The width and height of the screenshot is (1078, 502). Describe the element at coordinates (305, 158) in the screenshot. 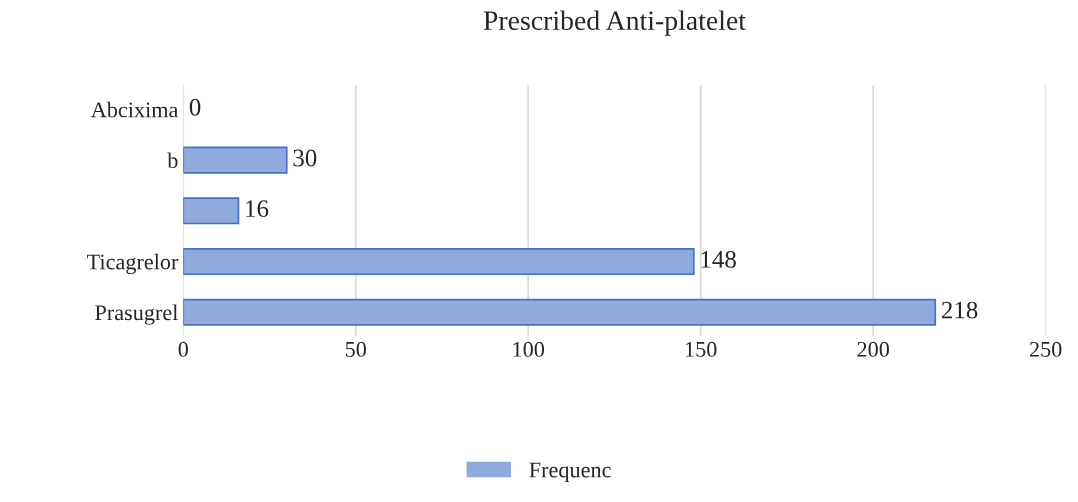

I see `data-label: 30` at that location.